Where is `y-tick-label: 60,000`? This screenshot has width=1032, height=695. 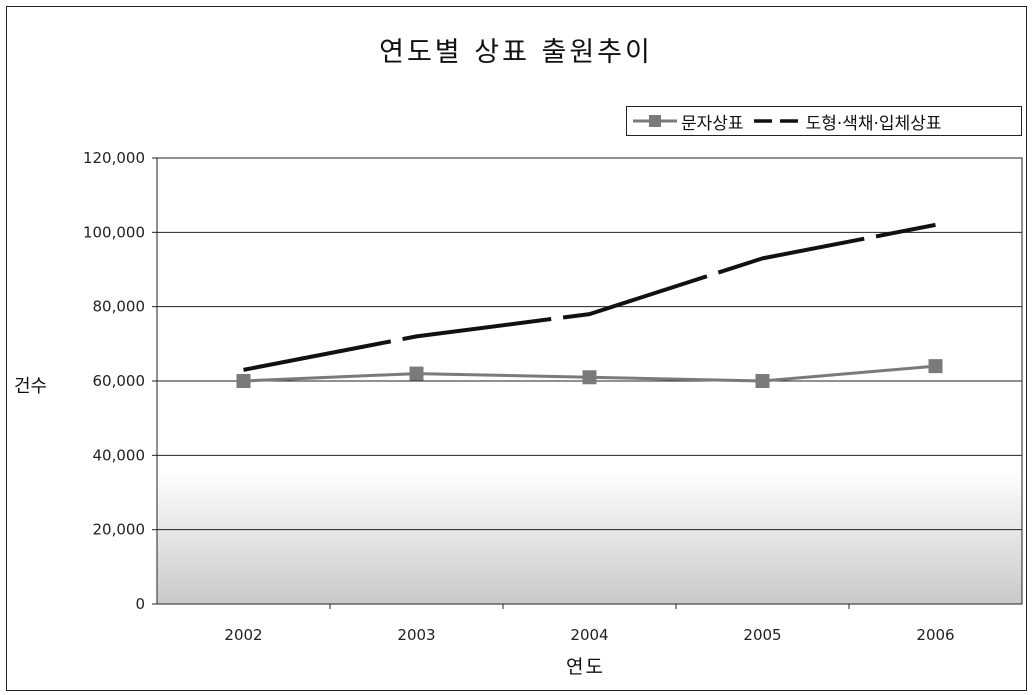
y-tick-label: 60,000 is located at coordinates (119, 381).